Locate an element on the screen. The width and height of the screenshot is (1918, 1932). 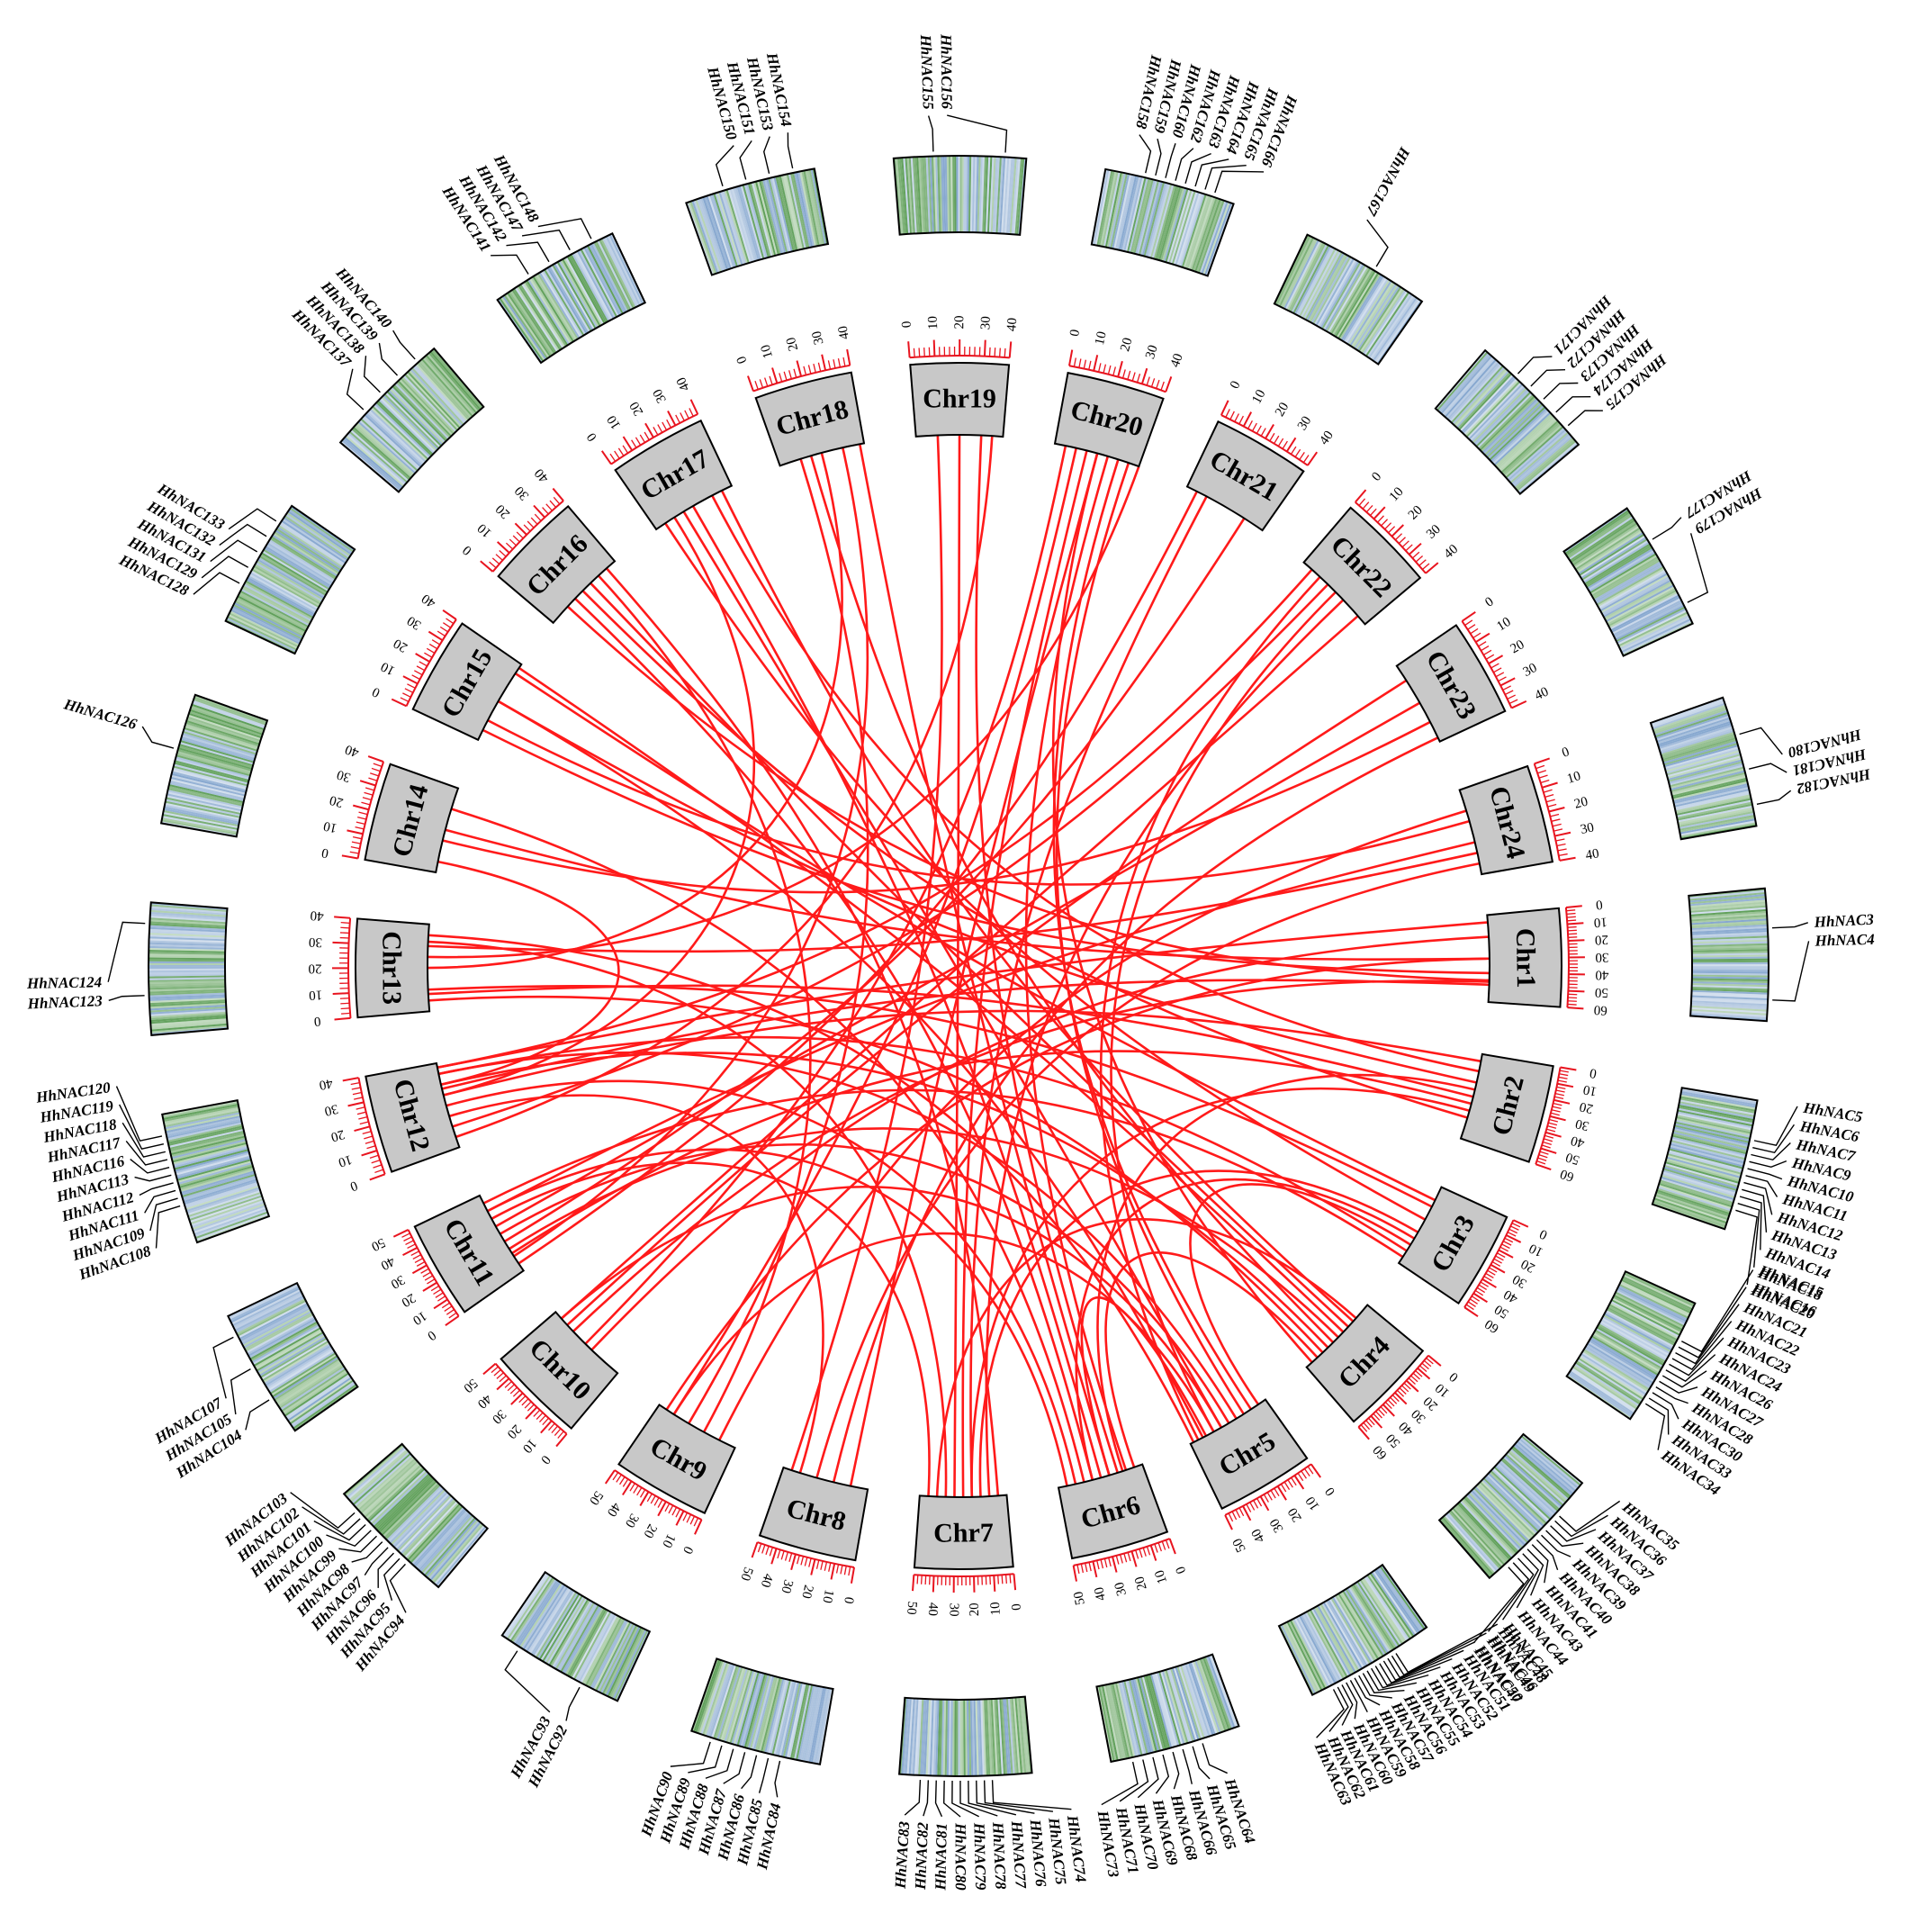
density-track-frame is located at coordinates (960, 195).